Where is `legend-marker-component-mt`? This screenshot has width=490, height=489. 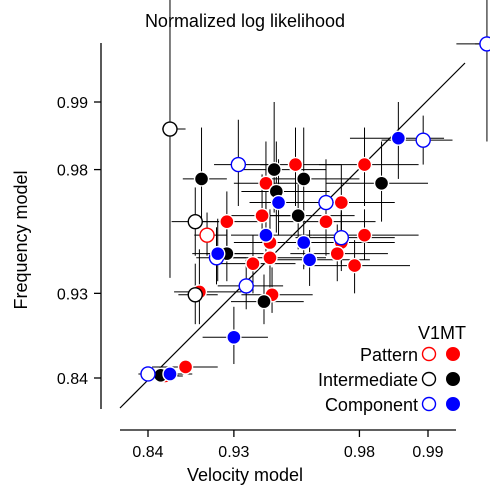 legend-marker-component-mt is located at coordinates (453, 404).